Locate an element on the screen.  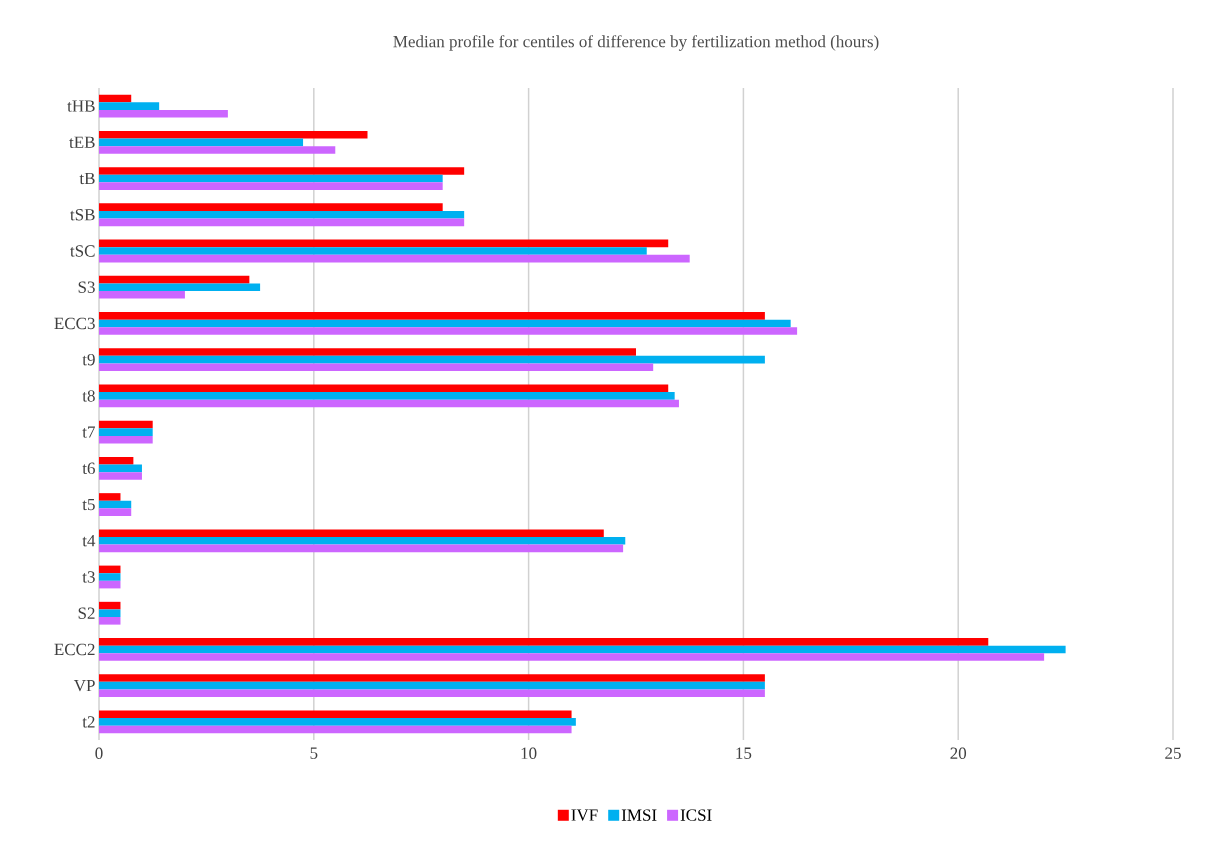
y-tick-label: ECC2 is located at coordinates (74, 649).